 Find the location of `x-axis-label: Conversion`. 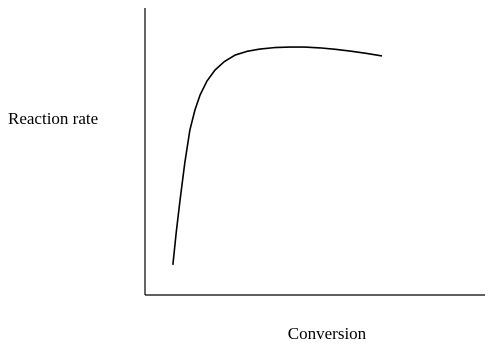

x-axis-label: Conversion is located at coordinates (327, 333).